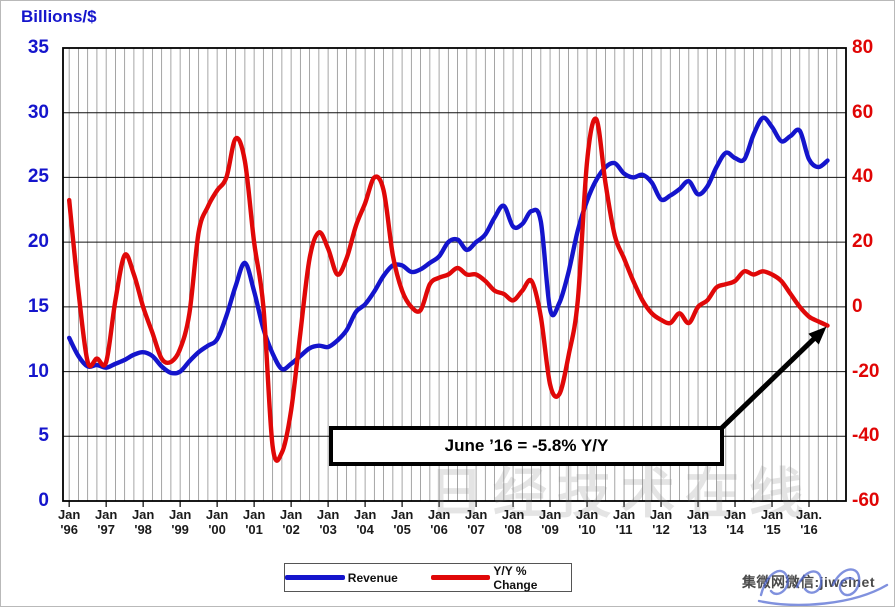  What do you see at coordinates (866, 436) in the screenshot?
I see `y-right-tick-label: -40` at bounding box center [866, 436].